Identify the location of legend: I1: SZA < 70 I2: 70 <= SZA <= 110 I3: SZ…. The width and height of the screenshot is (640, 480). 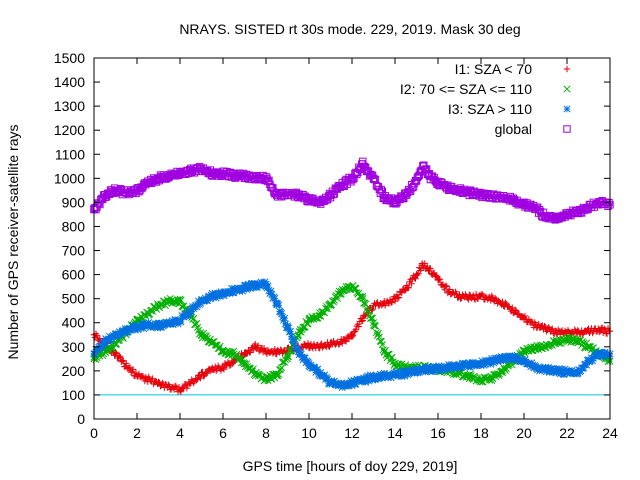
(485, 99).